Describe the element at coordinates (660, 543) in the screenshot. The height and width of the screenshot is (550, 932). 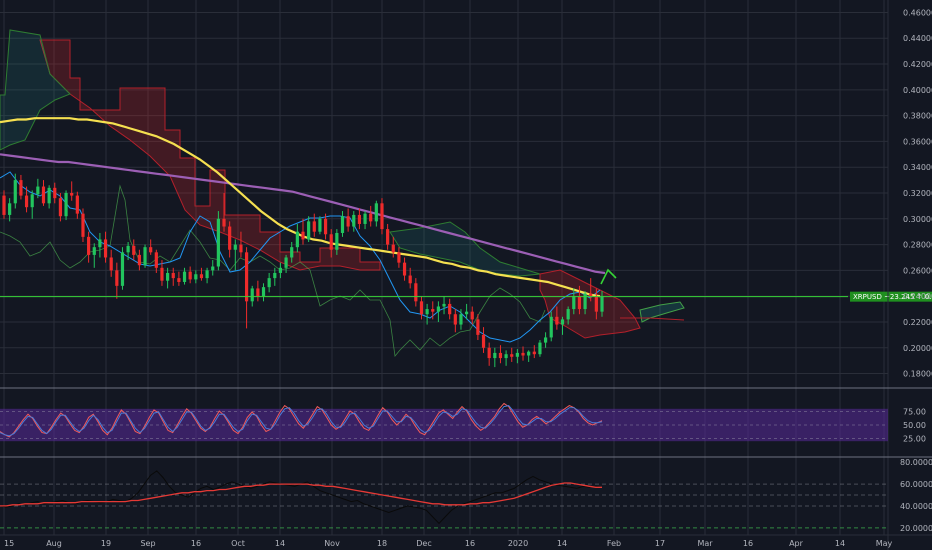
I see `time-tick-label: 17` at that location.